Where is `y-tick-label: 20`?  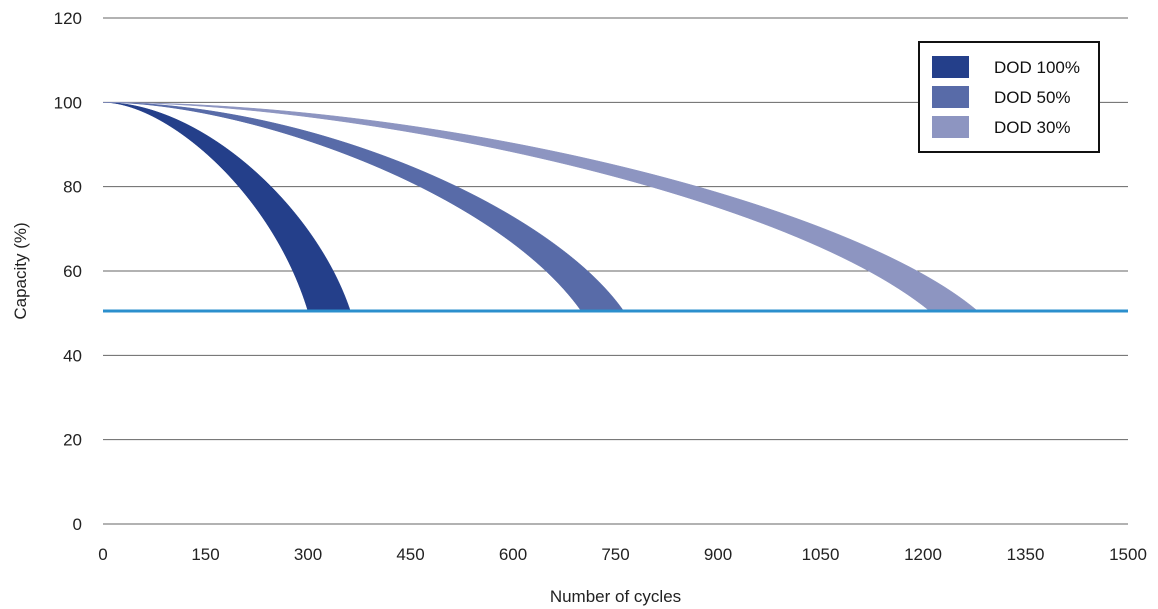
y-tick-label: 20 is located at coordinates (72, 440).